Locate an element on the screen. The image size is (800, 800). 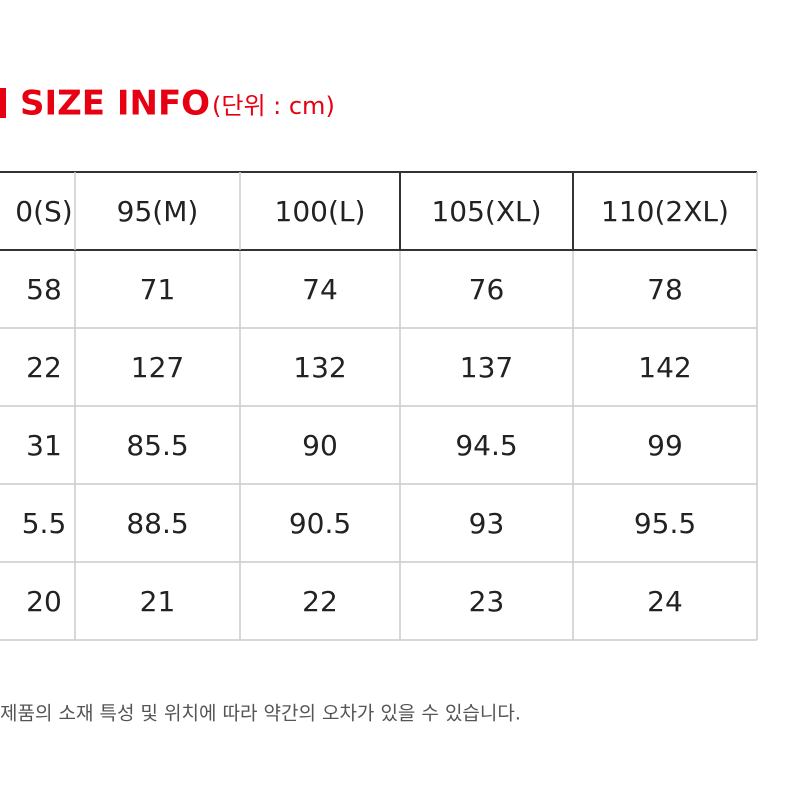
title: SIZE INFO is located at coordinates (115, 104).